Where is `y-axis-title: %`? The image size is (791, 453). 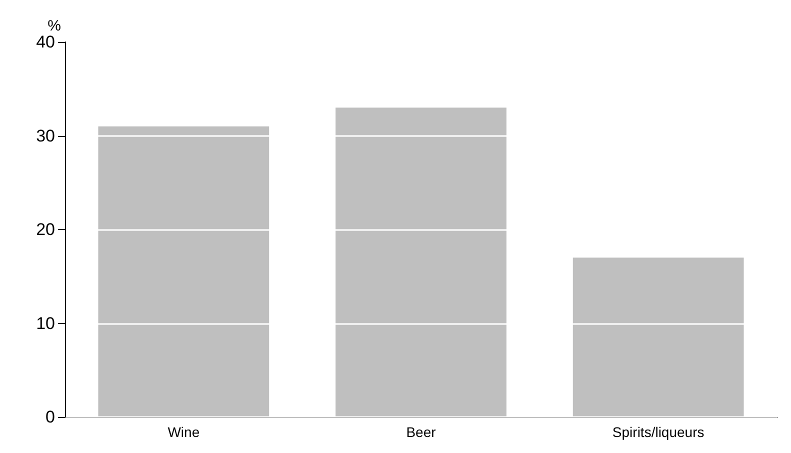
y-axis-title: % is located at coordinates (54, 26).